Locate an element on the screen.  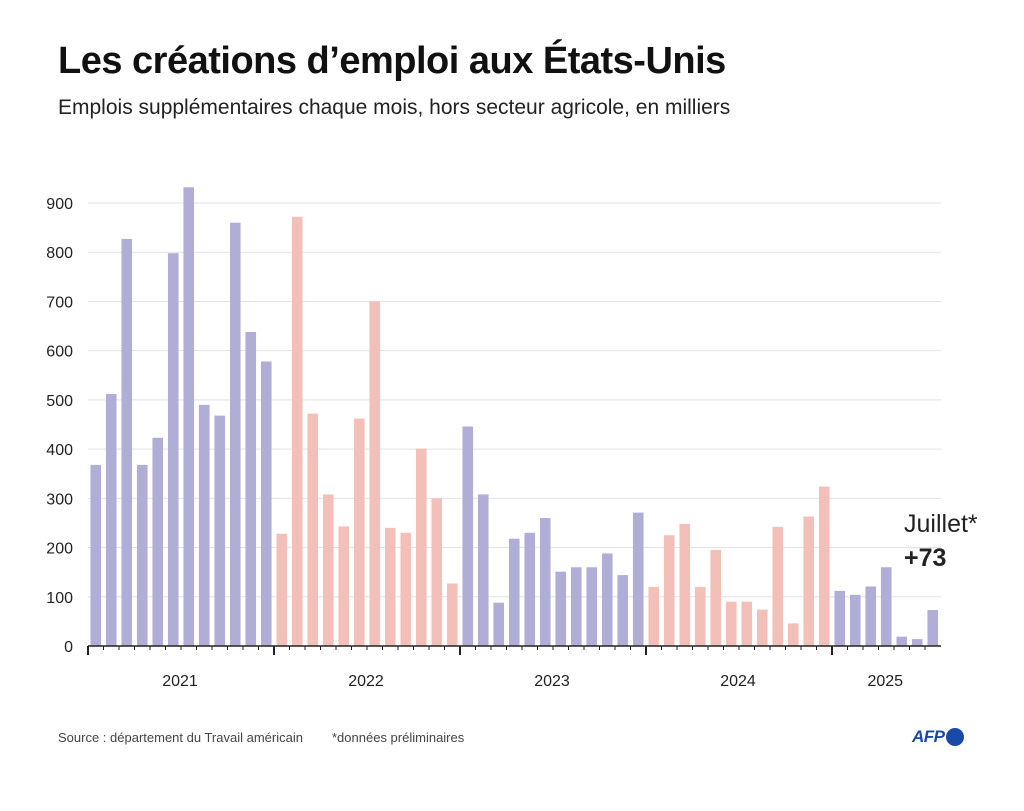
annotation-label: Juillet* is located at coordinates (941, 524).